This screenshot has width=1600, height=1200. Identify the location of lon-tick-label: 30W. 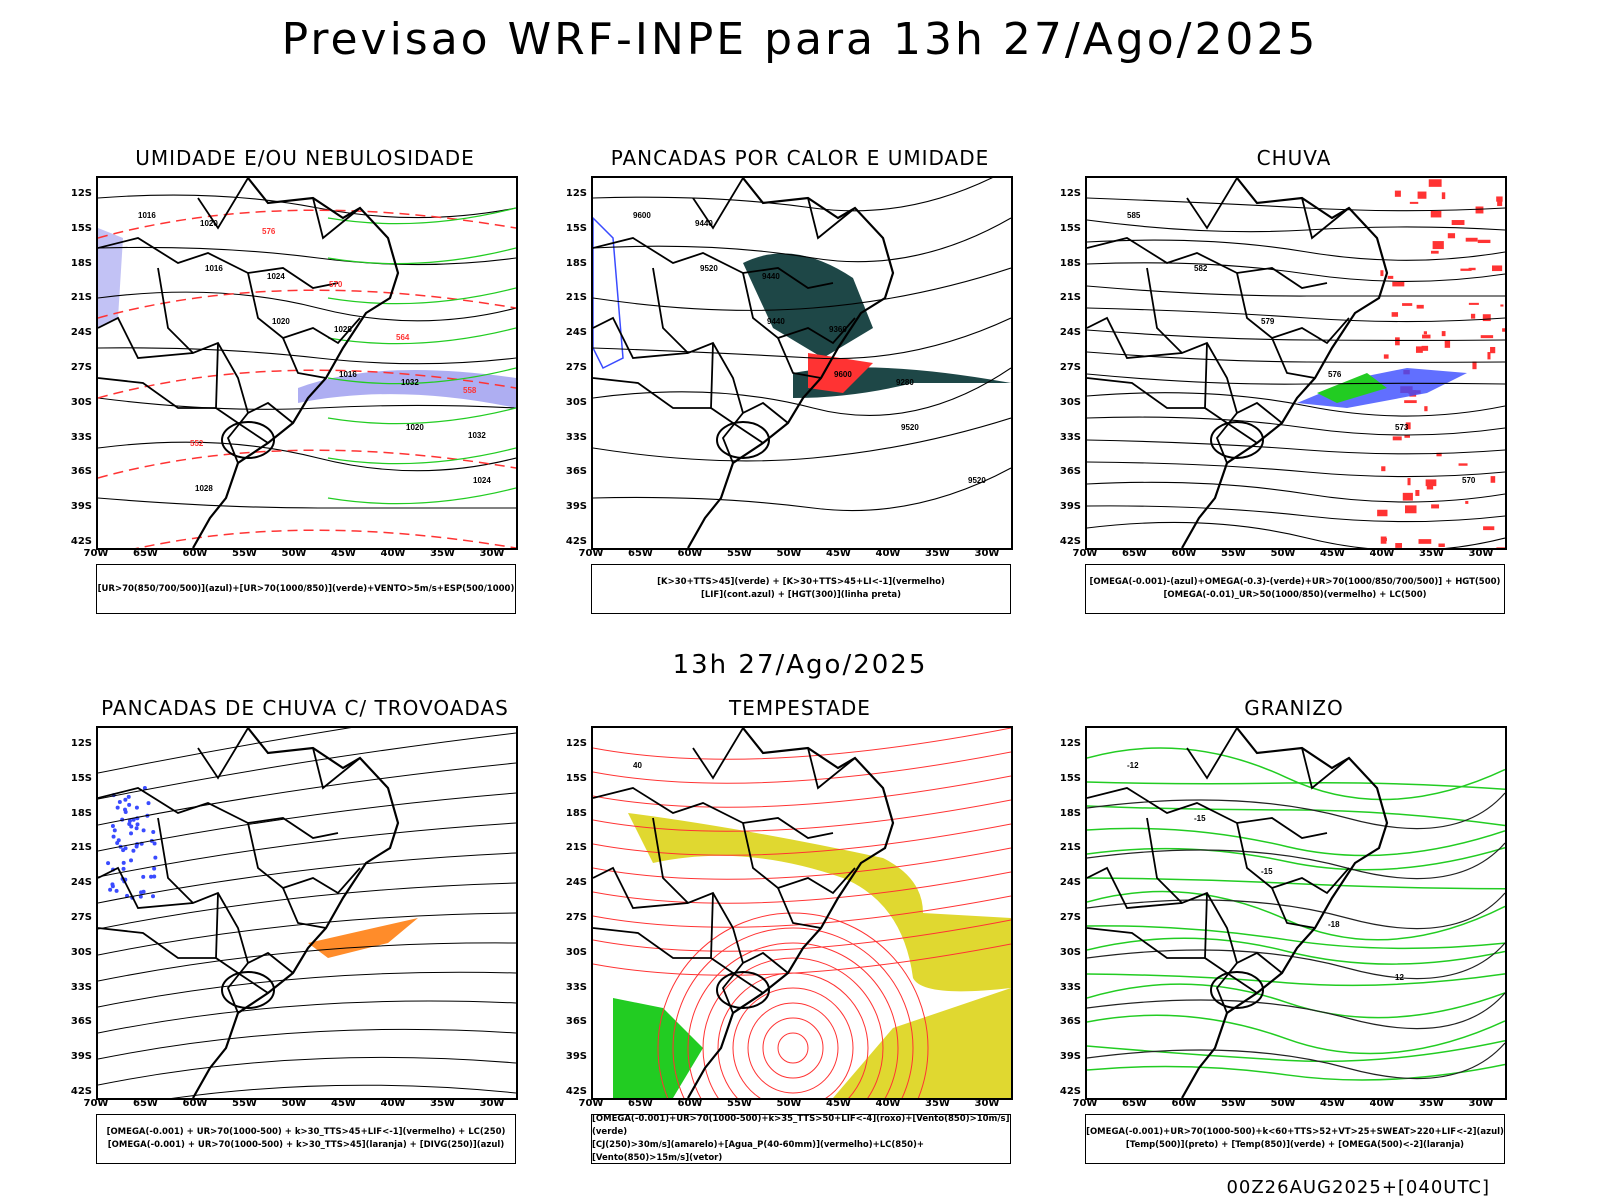
(987, 553).